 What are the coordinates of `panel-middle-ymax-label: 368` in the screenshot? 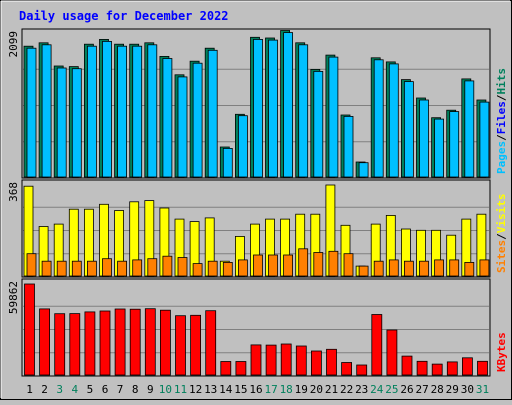 It's located at (13, 192).